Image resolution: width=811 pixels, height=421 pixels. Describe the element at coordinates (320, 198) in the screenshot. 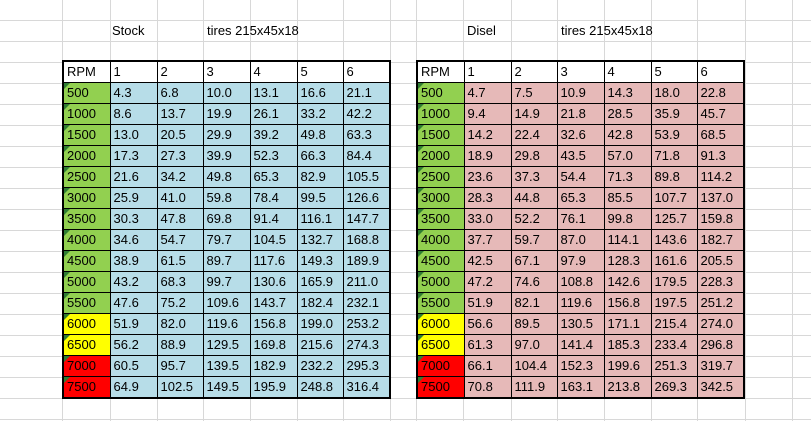

I see `speed-cell: 99.5` at that location.